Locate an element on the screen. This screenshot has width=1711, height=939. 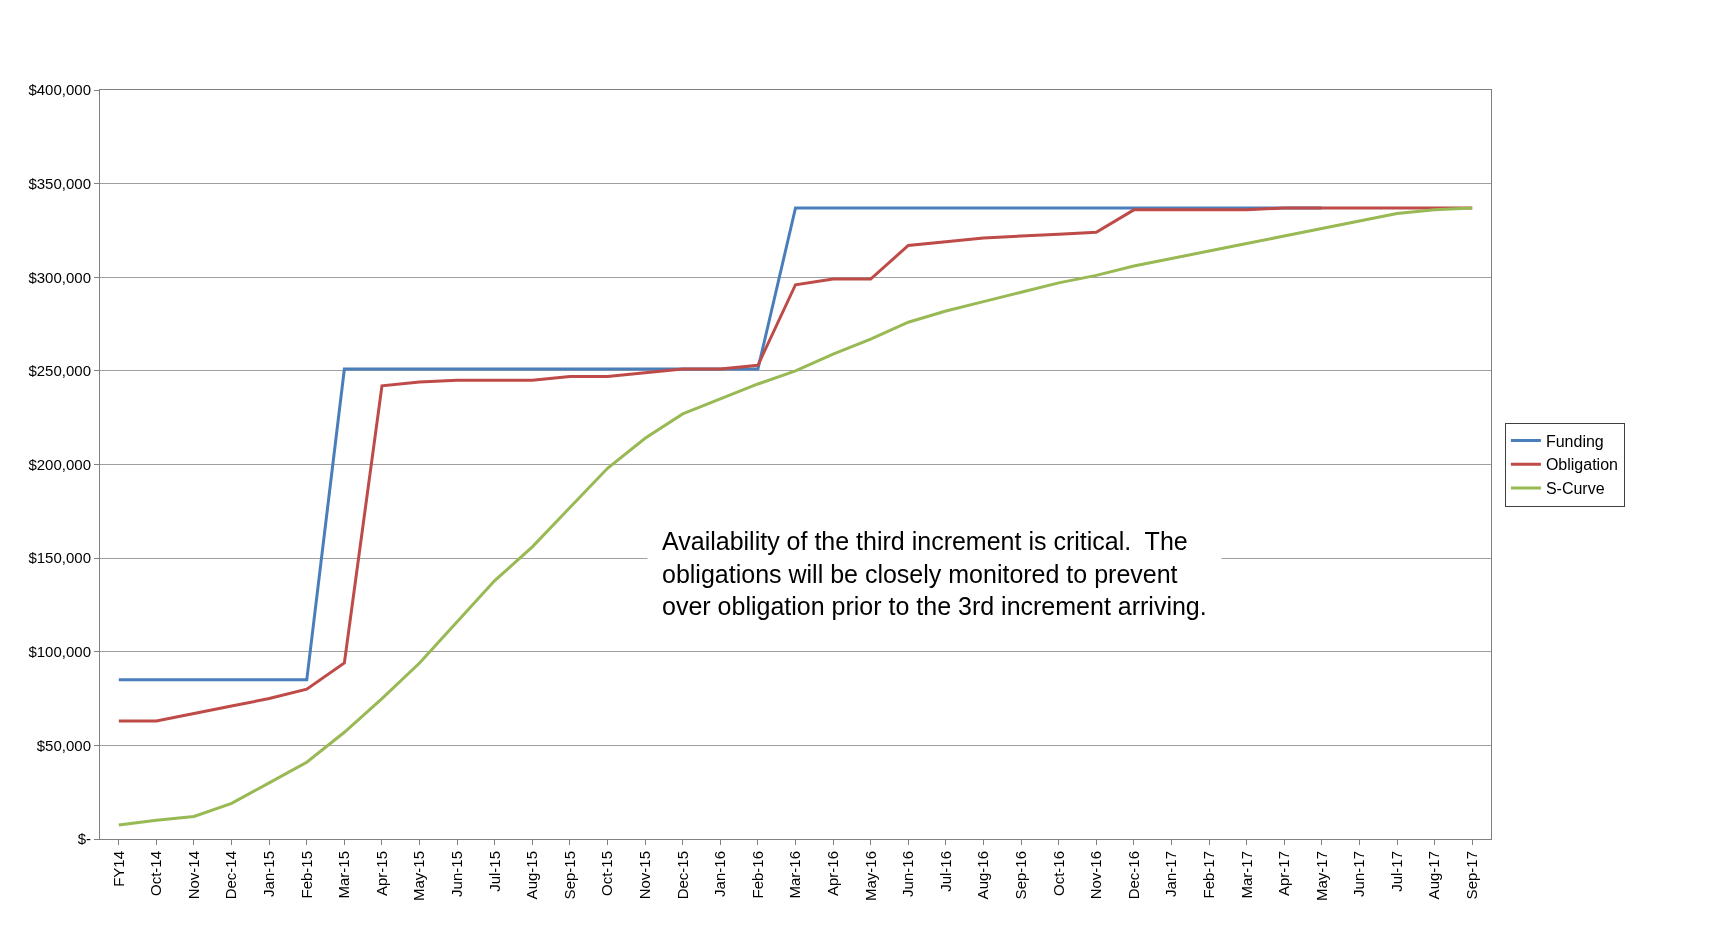
x-tick-label: Oct-14 is located at coordinates (156, 874).